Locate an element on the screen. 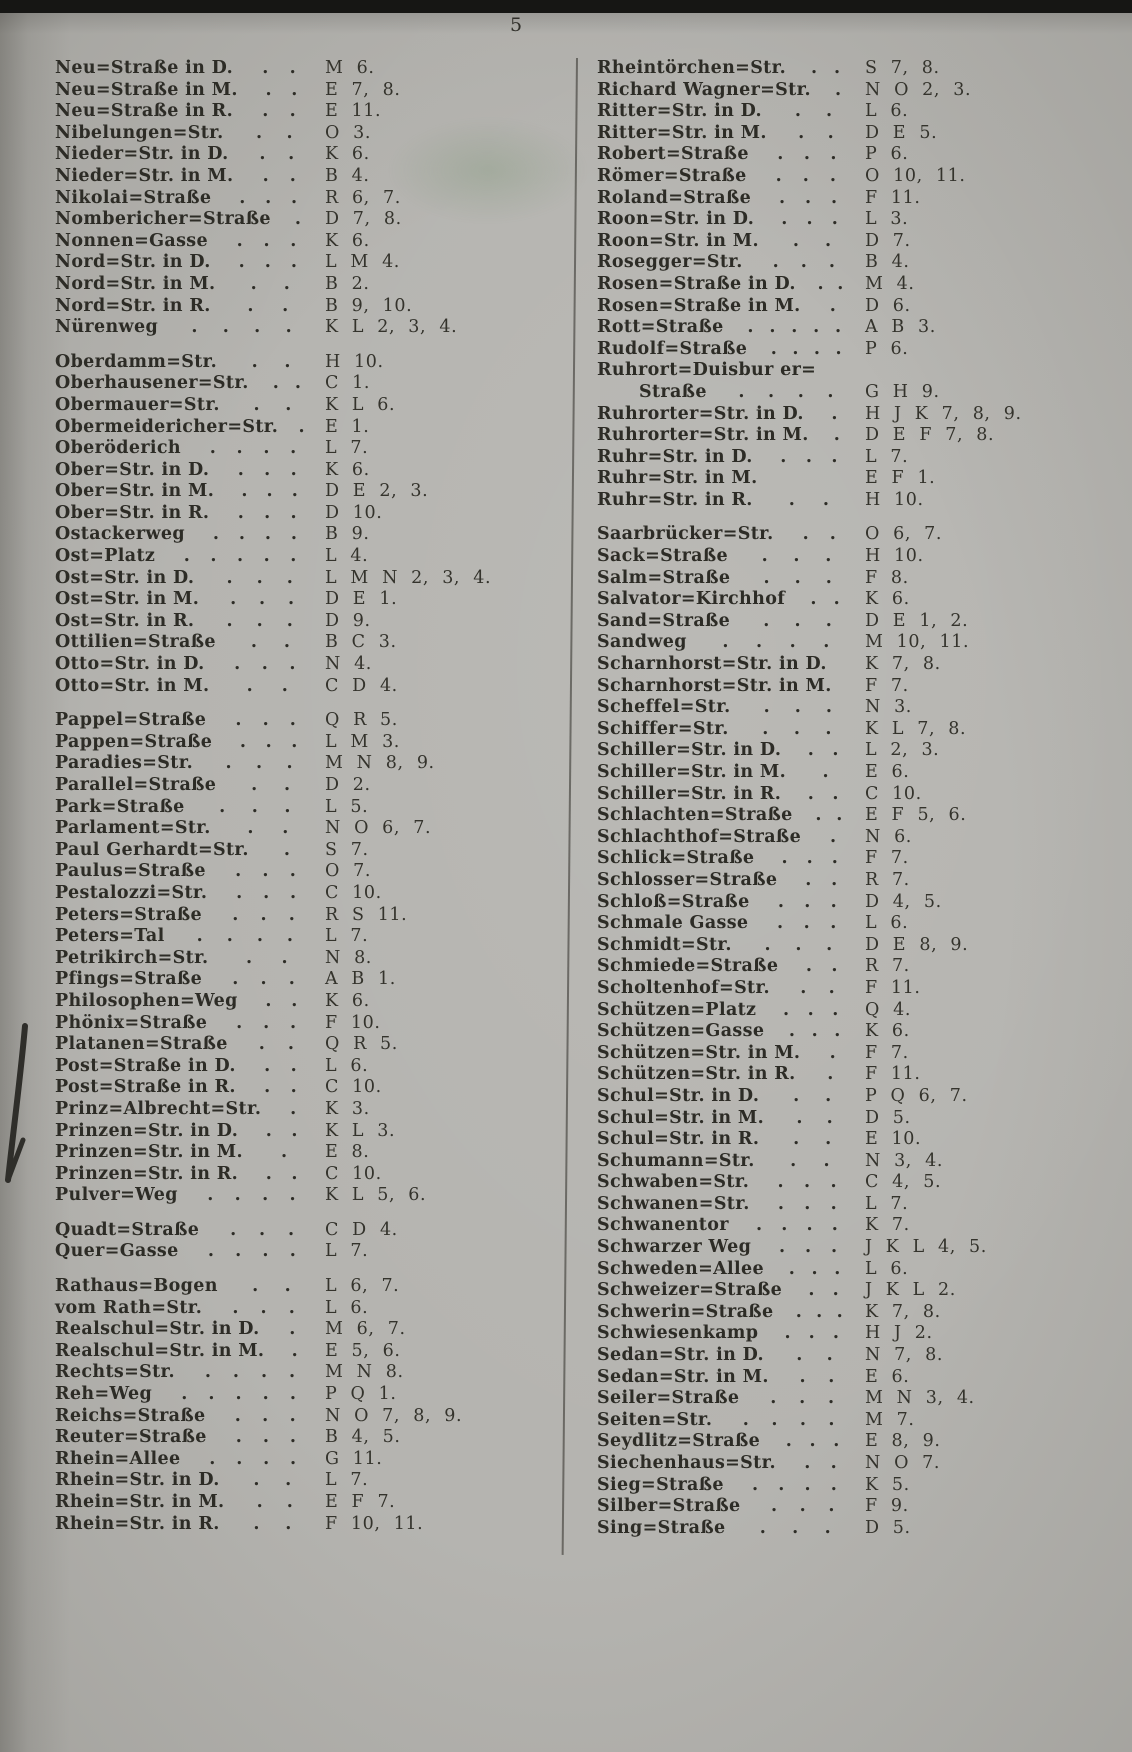 This screenshot has height=1752, width=1132. grid-coordinate: M 6. is located at coordinates (350, 68).